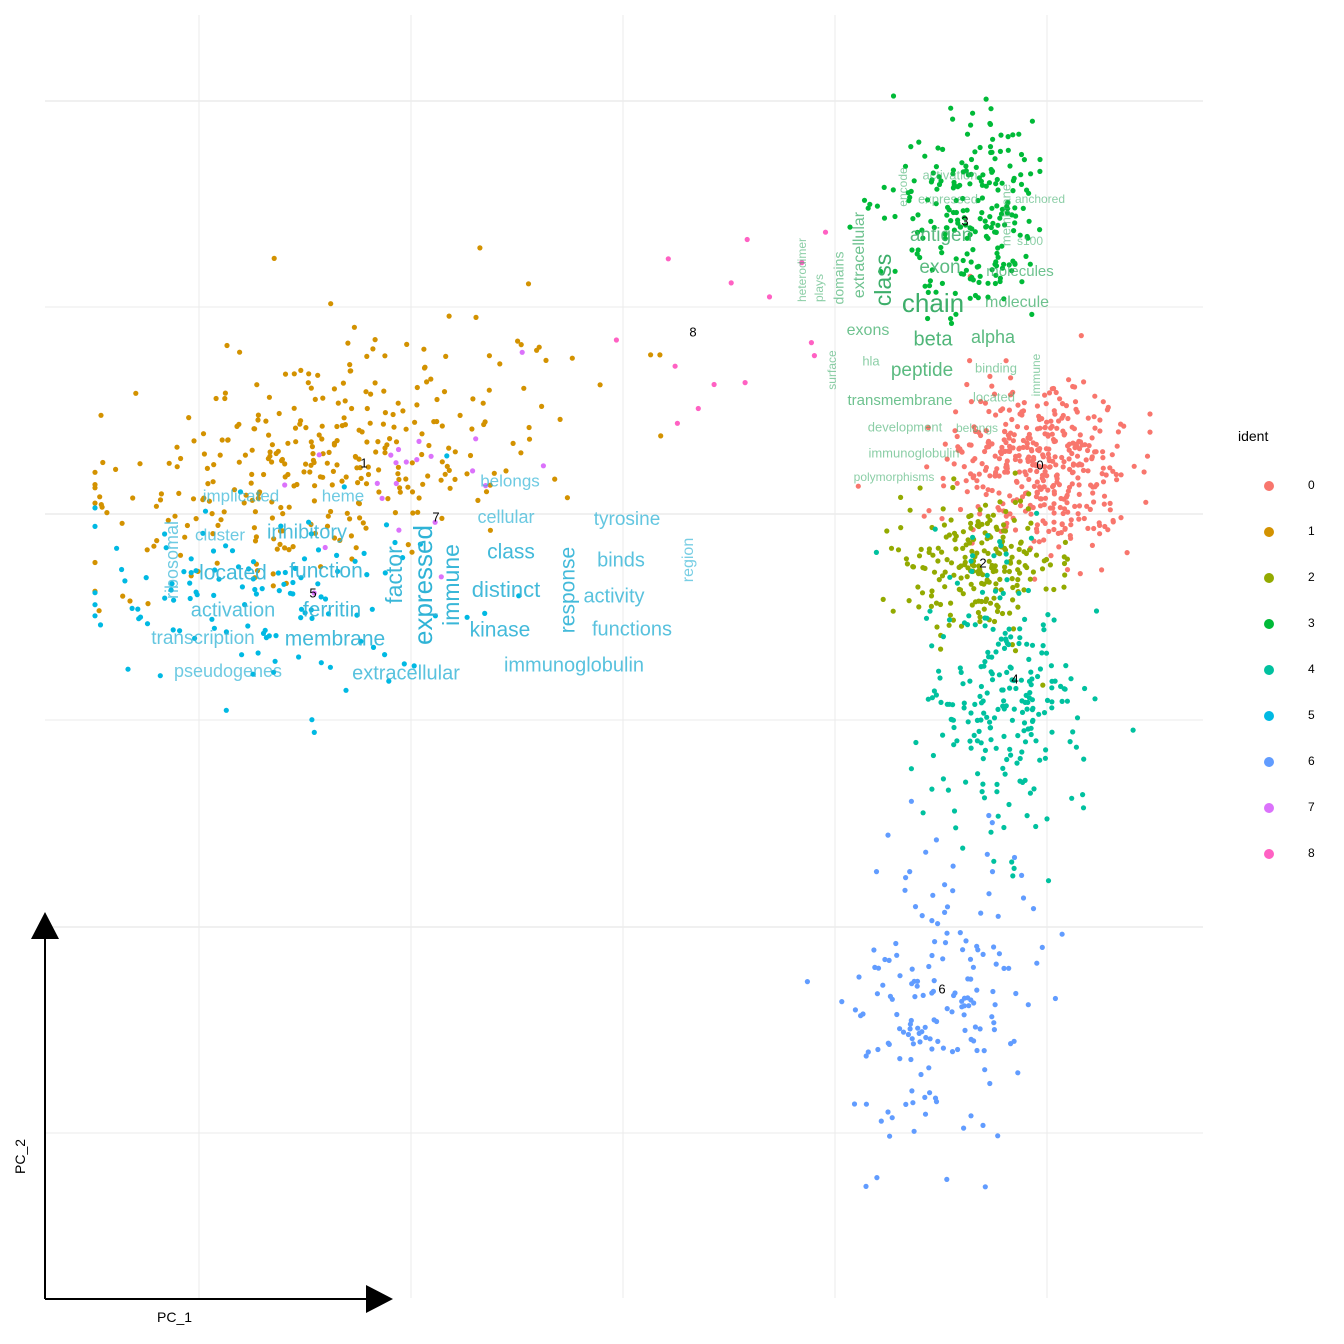 Image resolution: width=1344 pixels, height=1344 pixels. What do you see at coordinates (510, 480) in the screenshot?
I see `wordcloud-word-cluster-5: belongs` at bounding box center [510, 480].